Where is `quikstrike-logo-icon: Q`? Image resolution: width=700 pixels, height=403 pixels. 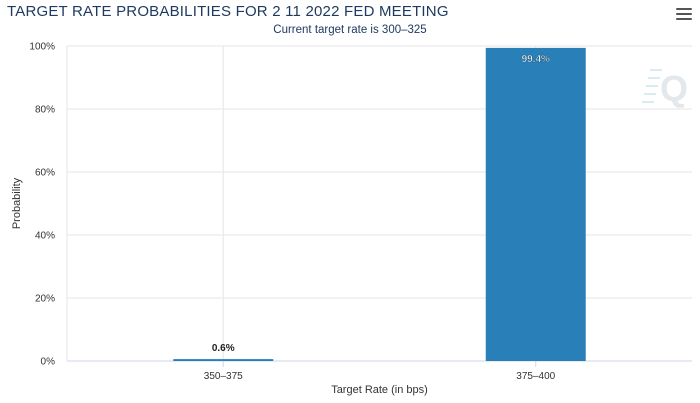 quikstrike-logo-icon: Q is located at coordinates (665, 88).